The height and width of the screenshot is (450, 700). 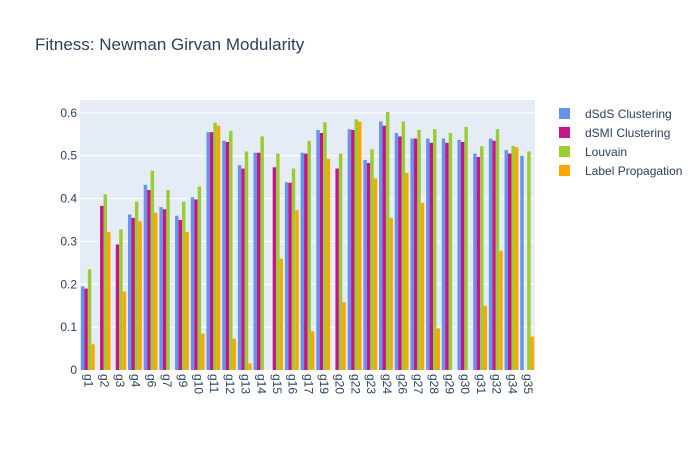 I want to click on y-tick-label: 0.6, so click(x=68, y=113).